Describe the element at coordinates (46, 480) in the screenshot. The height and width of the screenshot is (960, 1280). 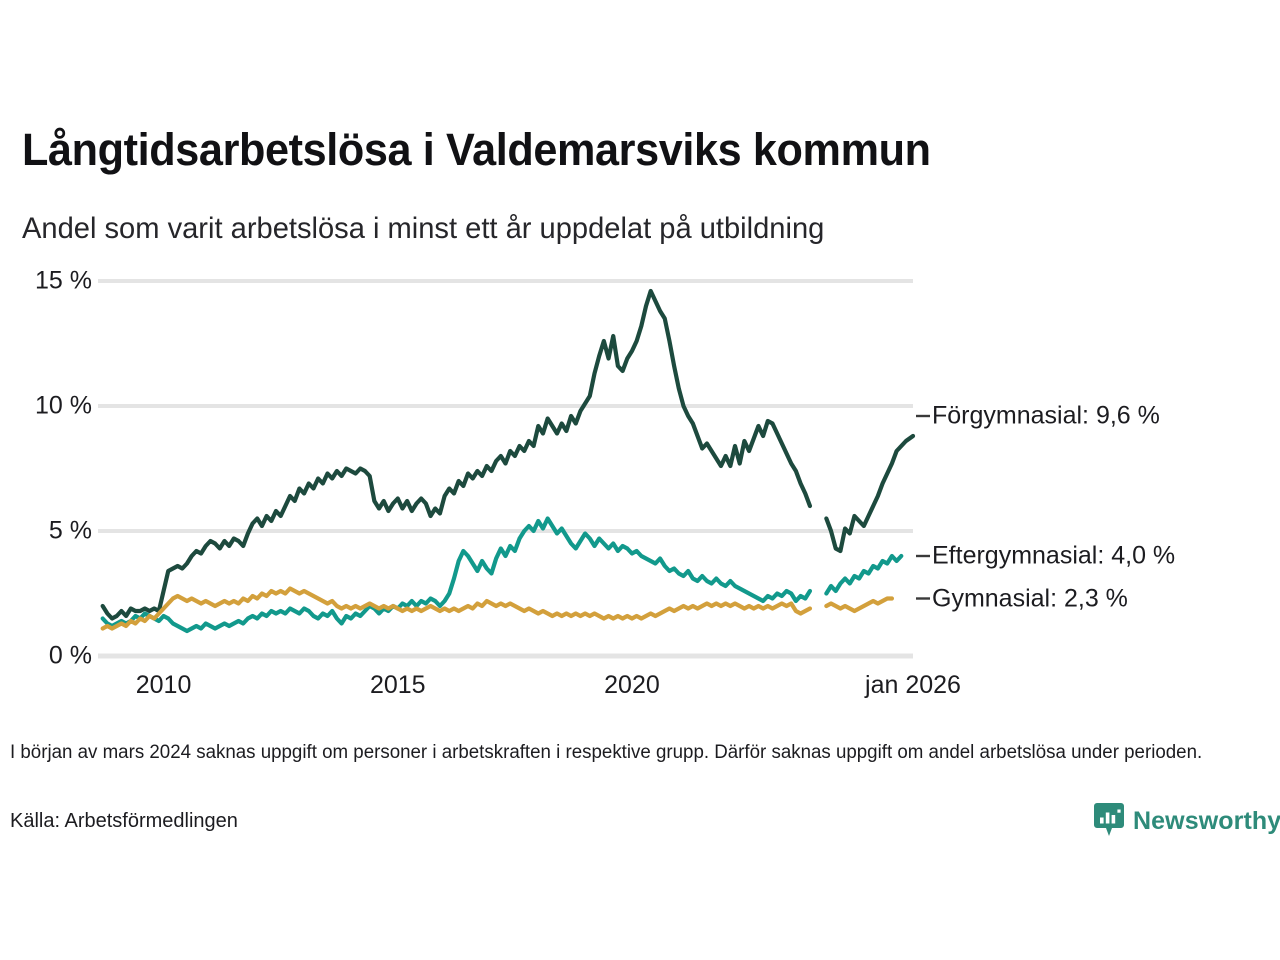
I see `y-axis: 0 % 5 % 10 % 15 %` at that location.